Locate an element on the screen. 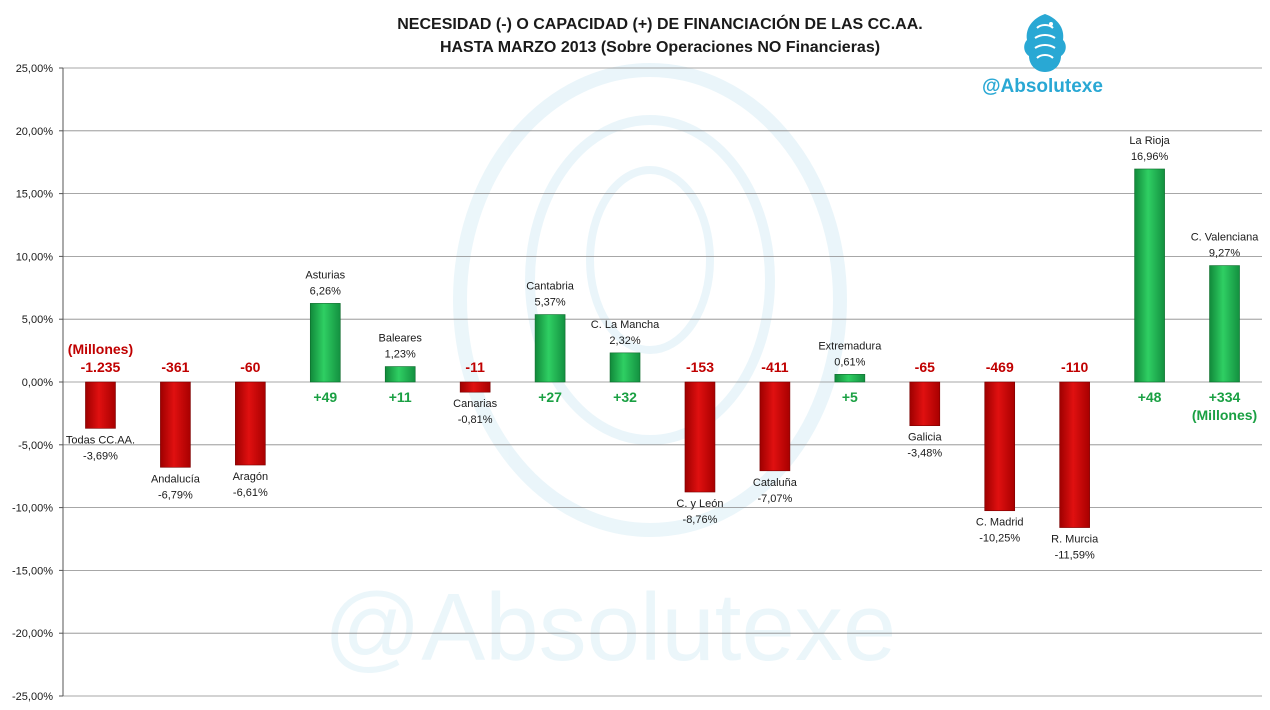 The image size is (1270, 710). y-tick-label: -15,00% is located at coordinates (32, 571).